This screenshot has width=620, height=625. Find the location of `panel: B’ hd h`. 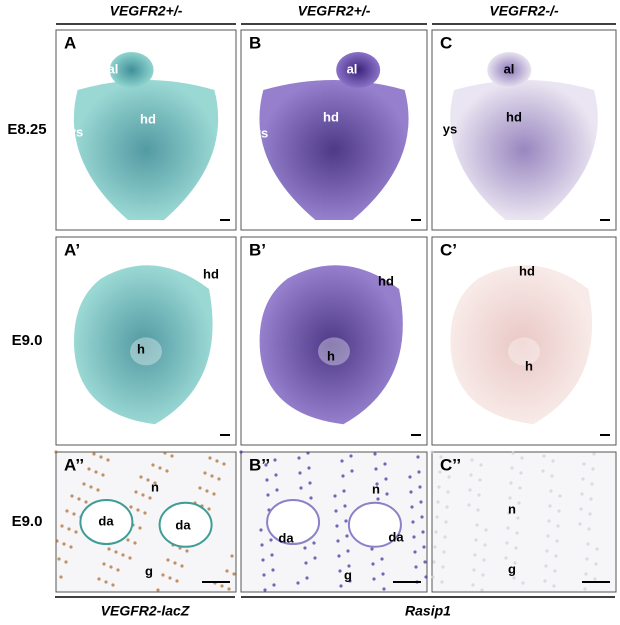

panel: B’ hd h is located at coordinates (334, 341).